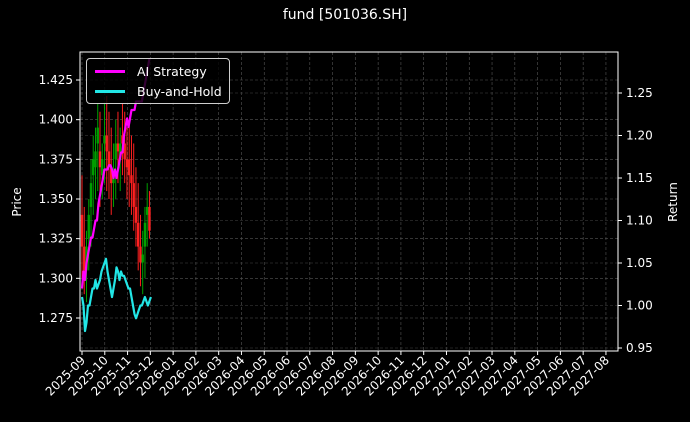 Image resolution: width=690 pixels, height=422 pixels. What do you see at coordinates (56, 80) in the screenshot?
I see `y-tick-label-left: 1.425` at bounding box center [56, 80].